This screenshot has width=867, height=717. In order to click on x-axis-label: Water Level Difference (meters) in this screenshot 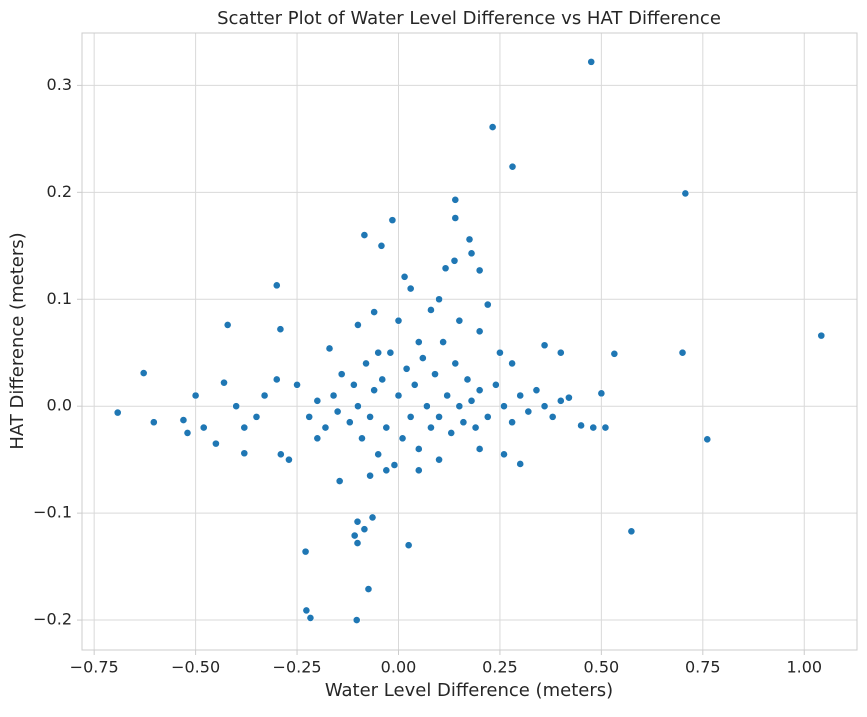, I will do `click(469, 690)`.